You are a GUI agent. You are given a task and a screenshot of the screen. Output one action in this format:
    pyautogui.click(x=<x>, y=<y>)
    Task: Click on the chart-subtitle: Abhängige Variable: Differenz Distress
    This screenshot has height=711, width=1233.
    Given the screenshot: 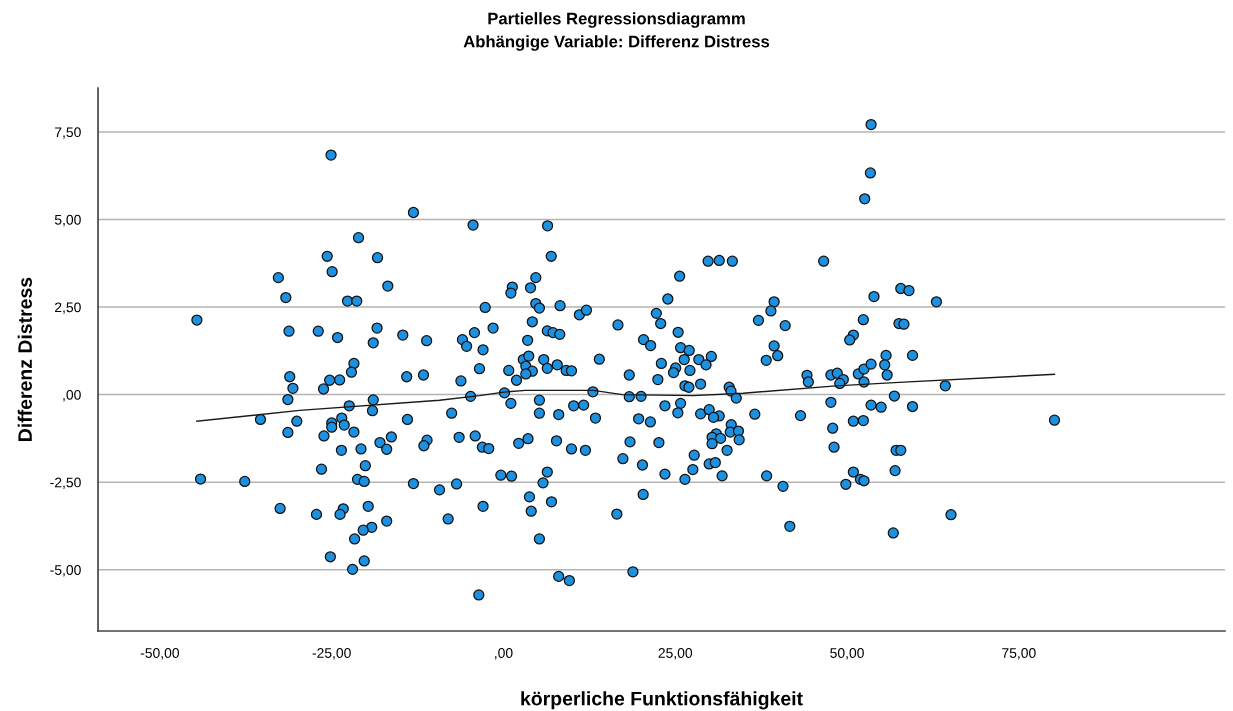 What is the action you would take?
    pyautogui.click(x=616, y=43)
    